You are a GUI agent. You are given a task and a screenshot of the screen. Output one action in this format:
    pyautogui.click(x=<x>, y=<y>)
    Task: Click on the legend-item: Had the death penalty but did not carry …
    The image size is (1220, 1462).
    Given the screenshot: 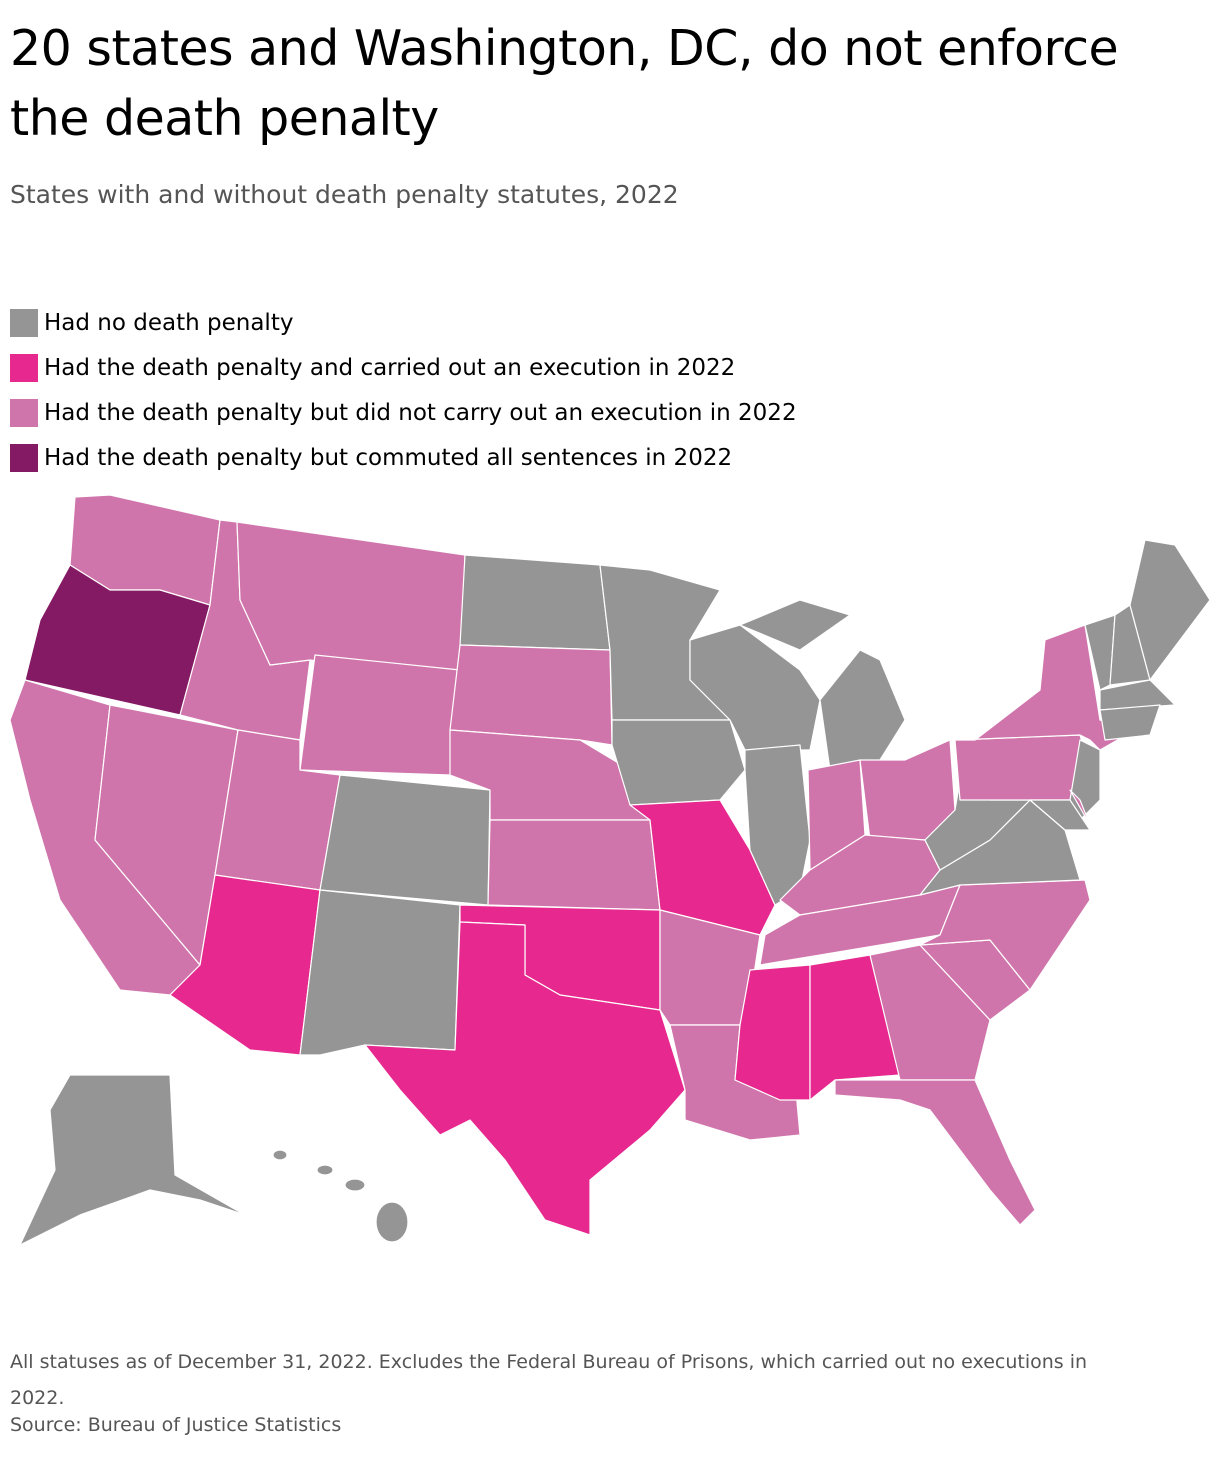 What is the action you would take?
    pyautogui.click(x=403, y=412)
    